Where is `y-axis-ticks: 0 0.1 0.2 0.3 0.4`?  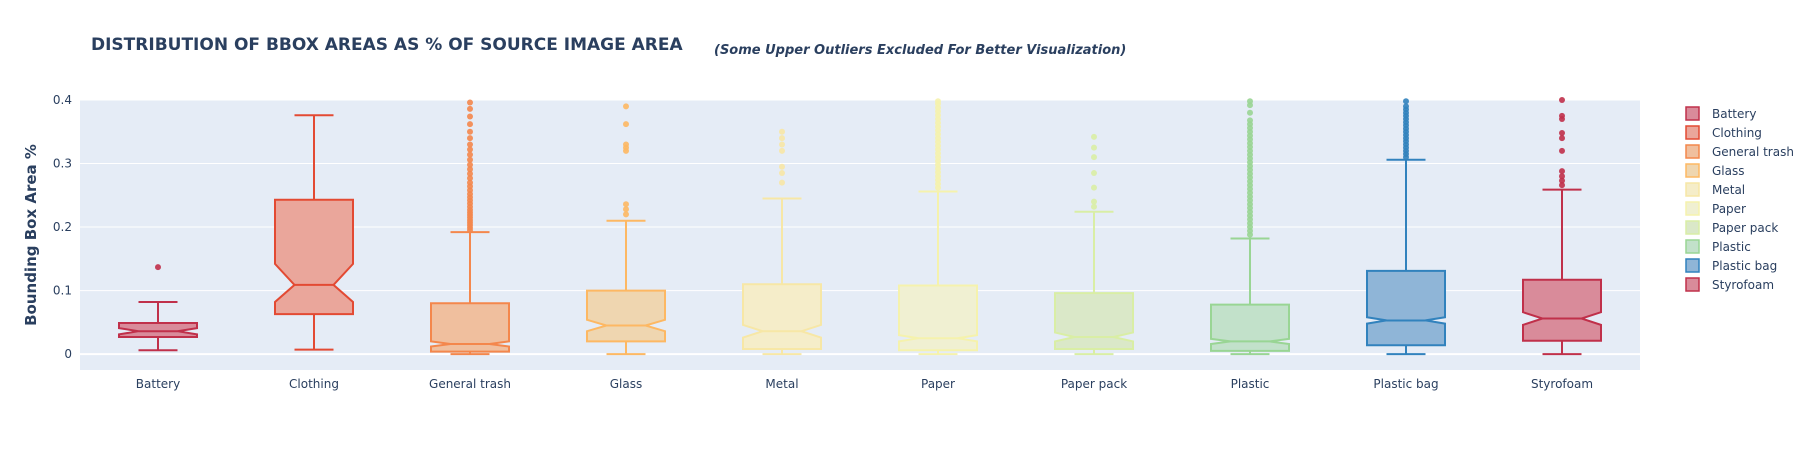 y-axis-ticks: 0 0.1 0.2 0.3 0.4 is located at coordinates (62, 227).